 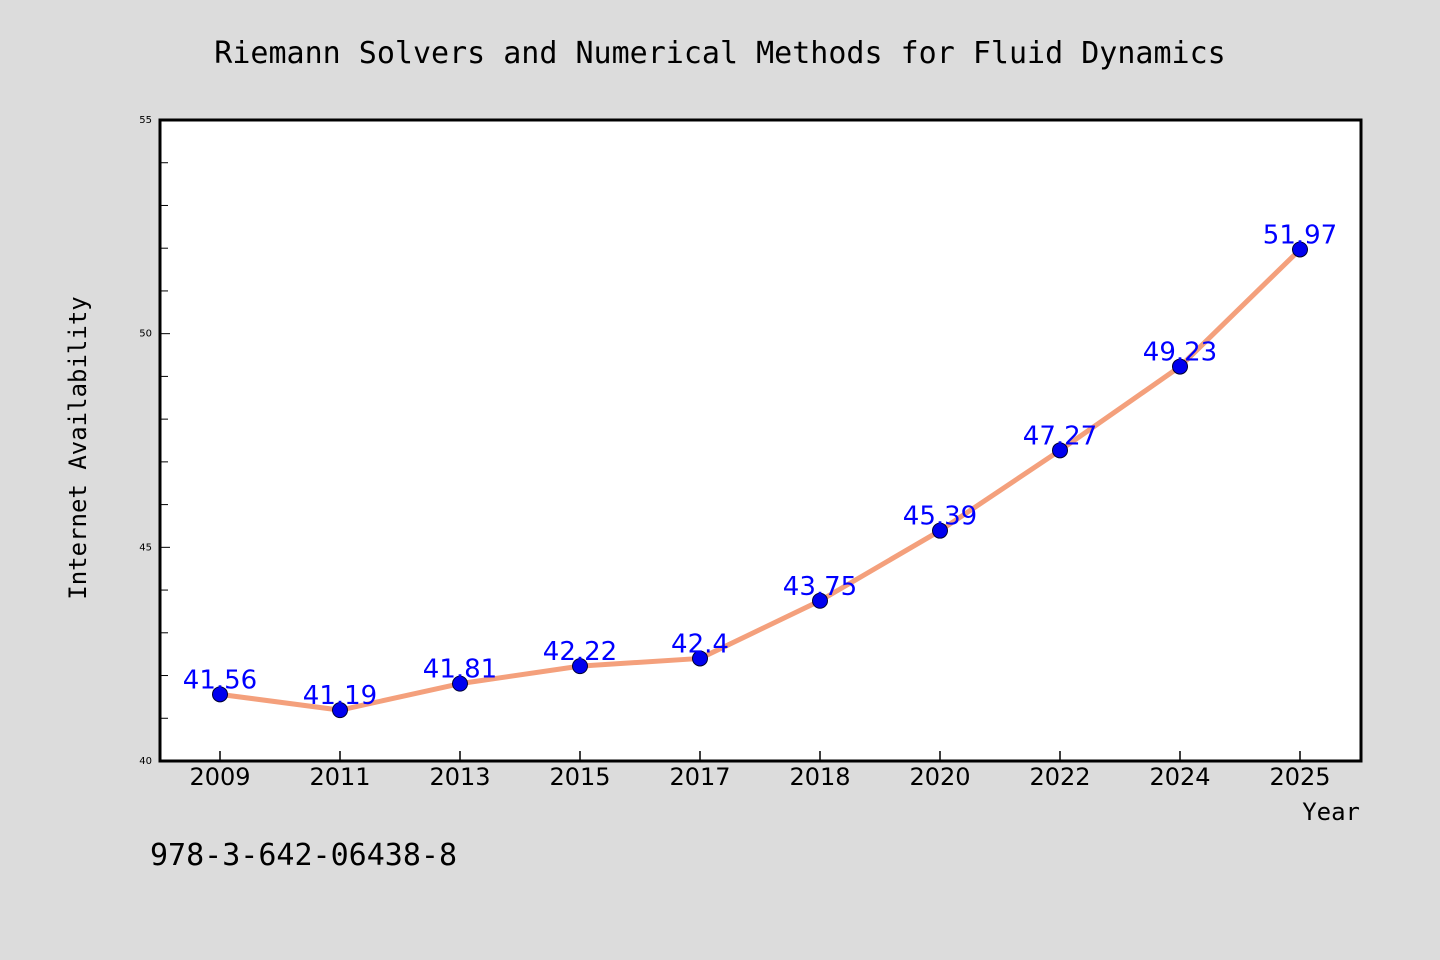 What do you see at coordinates (760, 771) in the screenshot?
I see `x-axis: 2009 2011 2013 2015 2017 2018 2020 2022 2024 2025` at bounding box center [760, 771].